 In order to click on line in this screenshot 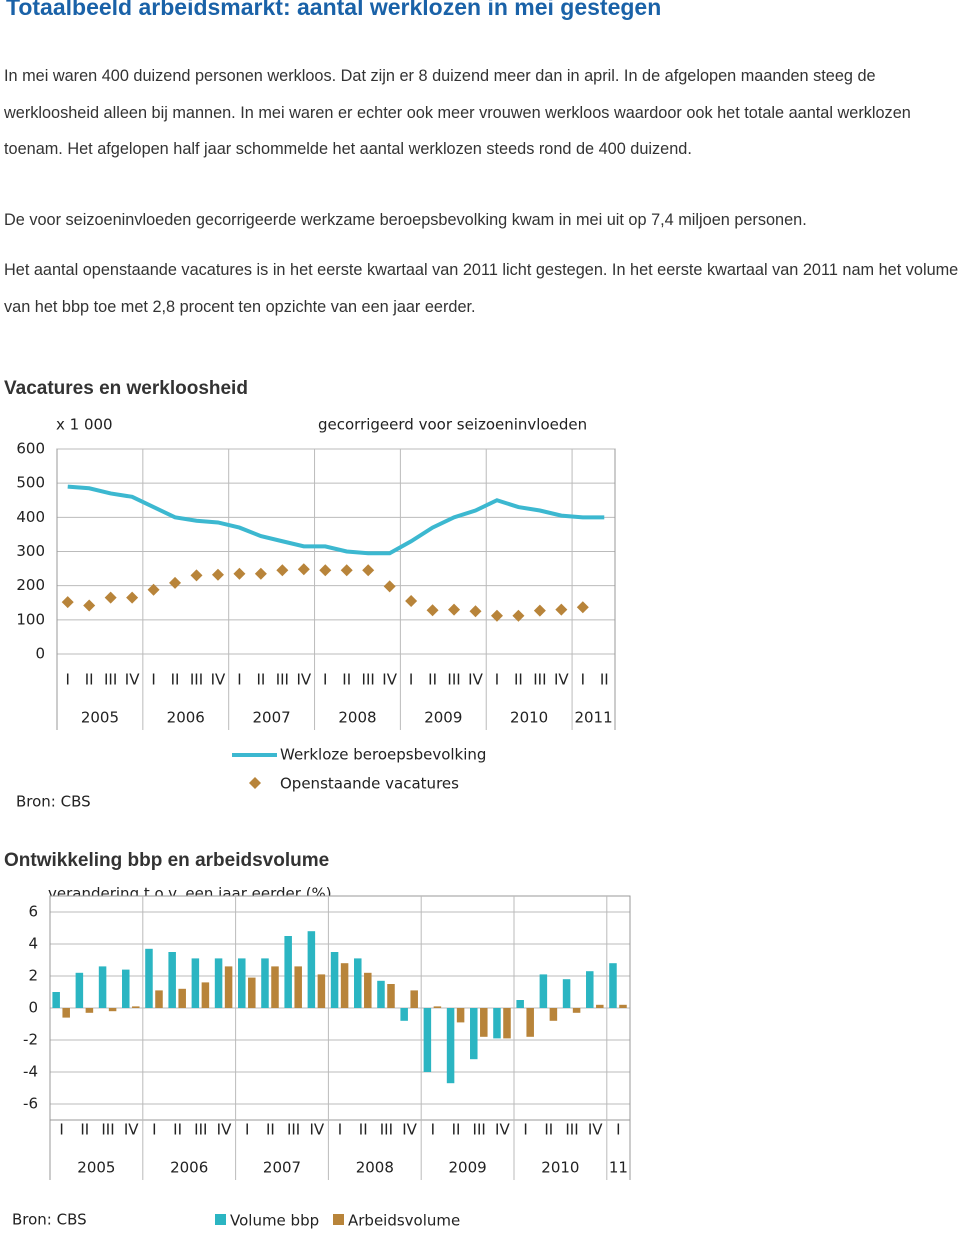, I will do `click(336, 520)`.